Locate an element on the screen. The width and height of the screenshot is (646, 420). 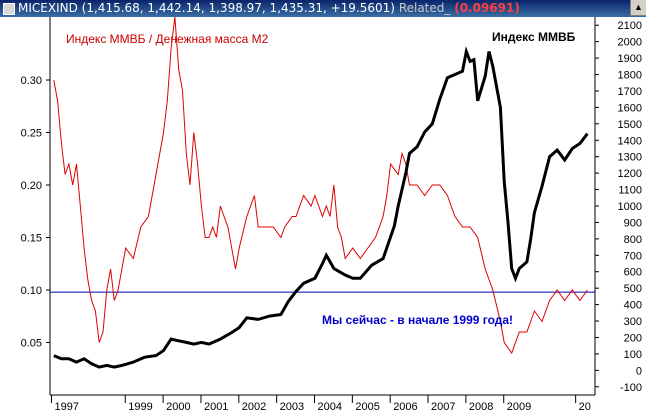
right-tick-label: 1200 is located at coordinates (630, 174).